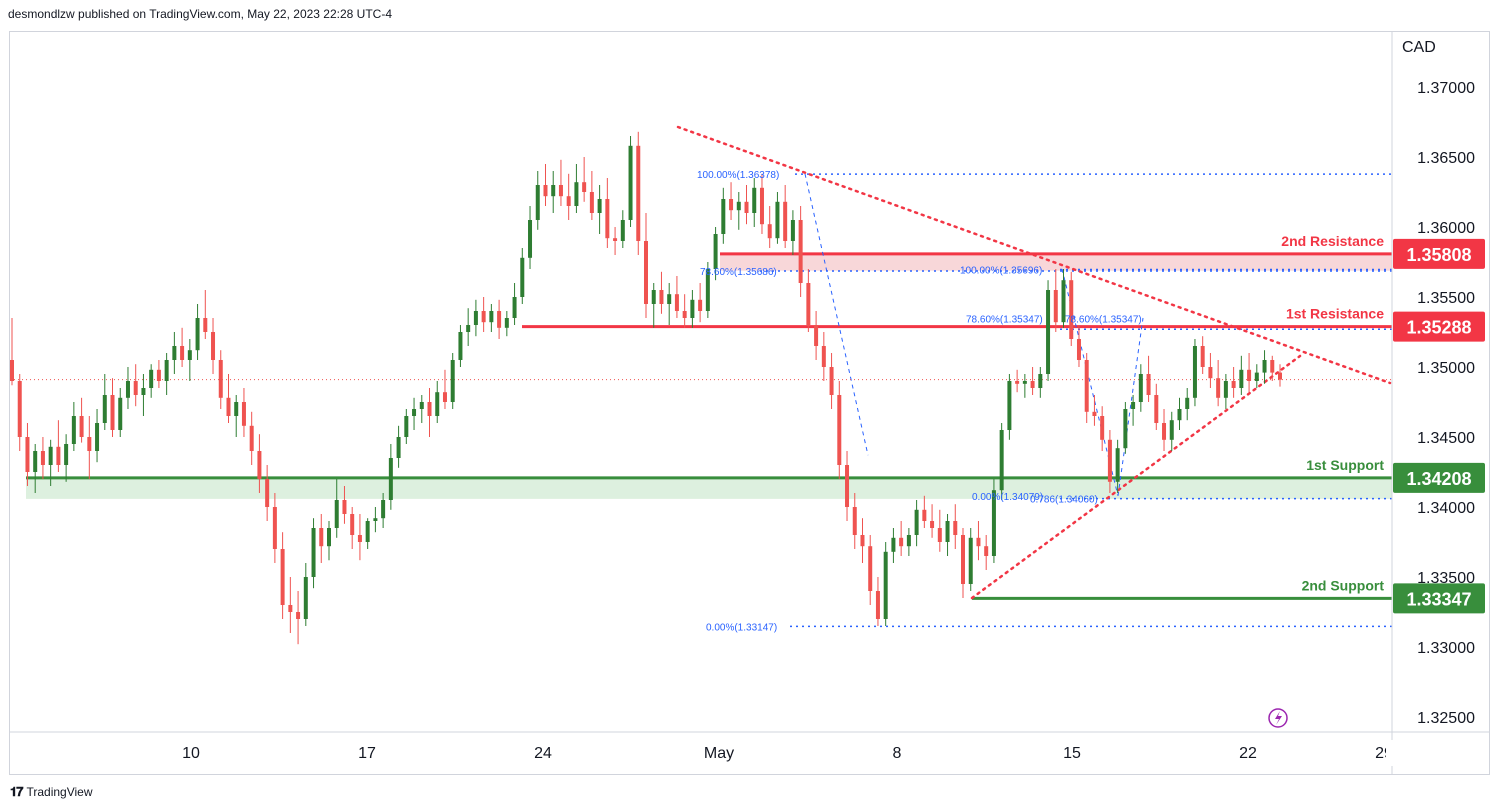  I want to click on x-tick-label: 22, so click(1248, 753).